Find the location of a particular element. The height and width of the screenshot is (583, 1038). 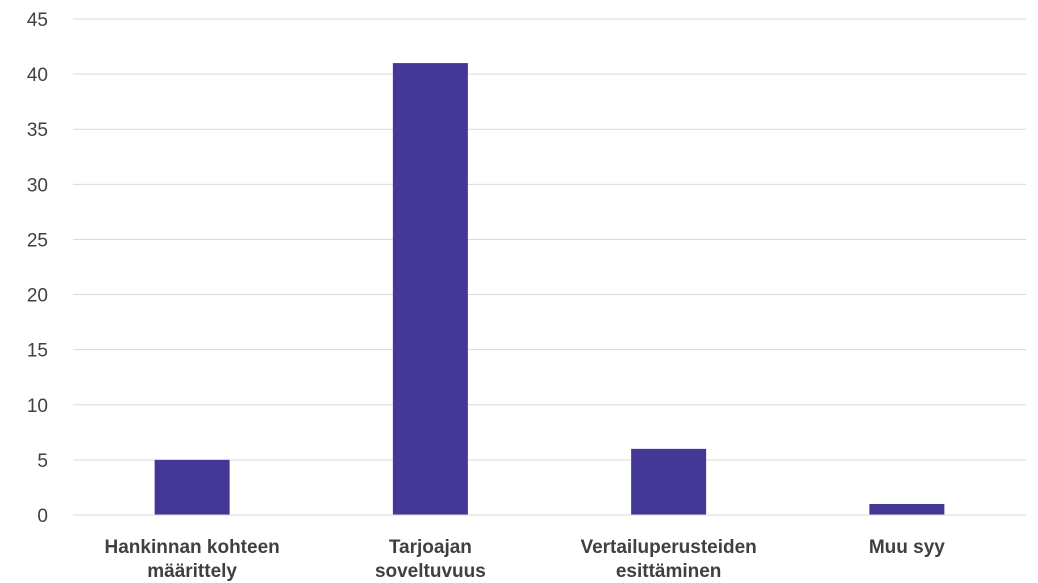

y-axis-tick-labels: 0 5 10 15 20 25 30 35 40 45 is located at coordinates (37, 268).